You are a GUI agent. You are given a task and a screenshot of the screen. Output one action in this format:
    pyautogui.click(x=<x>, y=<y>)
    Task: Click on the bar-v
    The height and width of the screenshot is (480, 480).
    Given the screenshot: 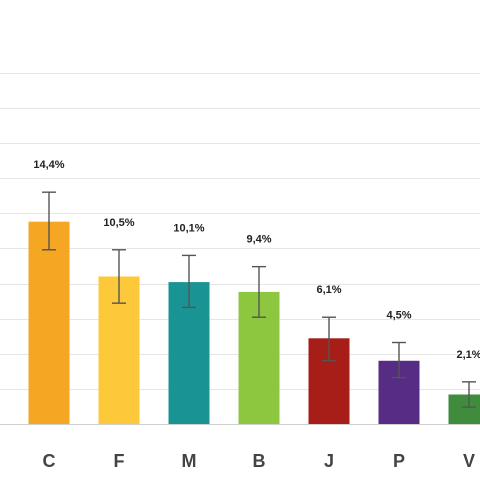 What is the action you would take?
    pyautogui.click(x=464, y=409)
    